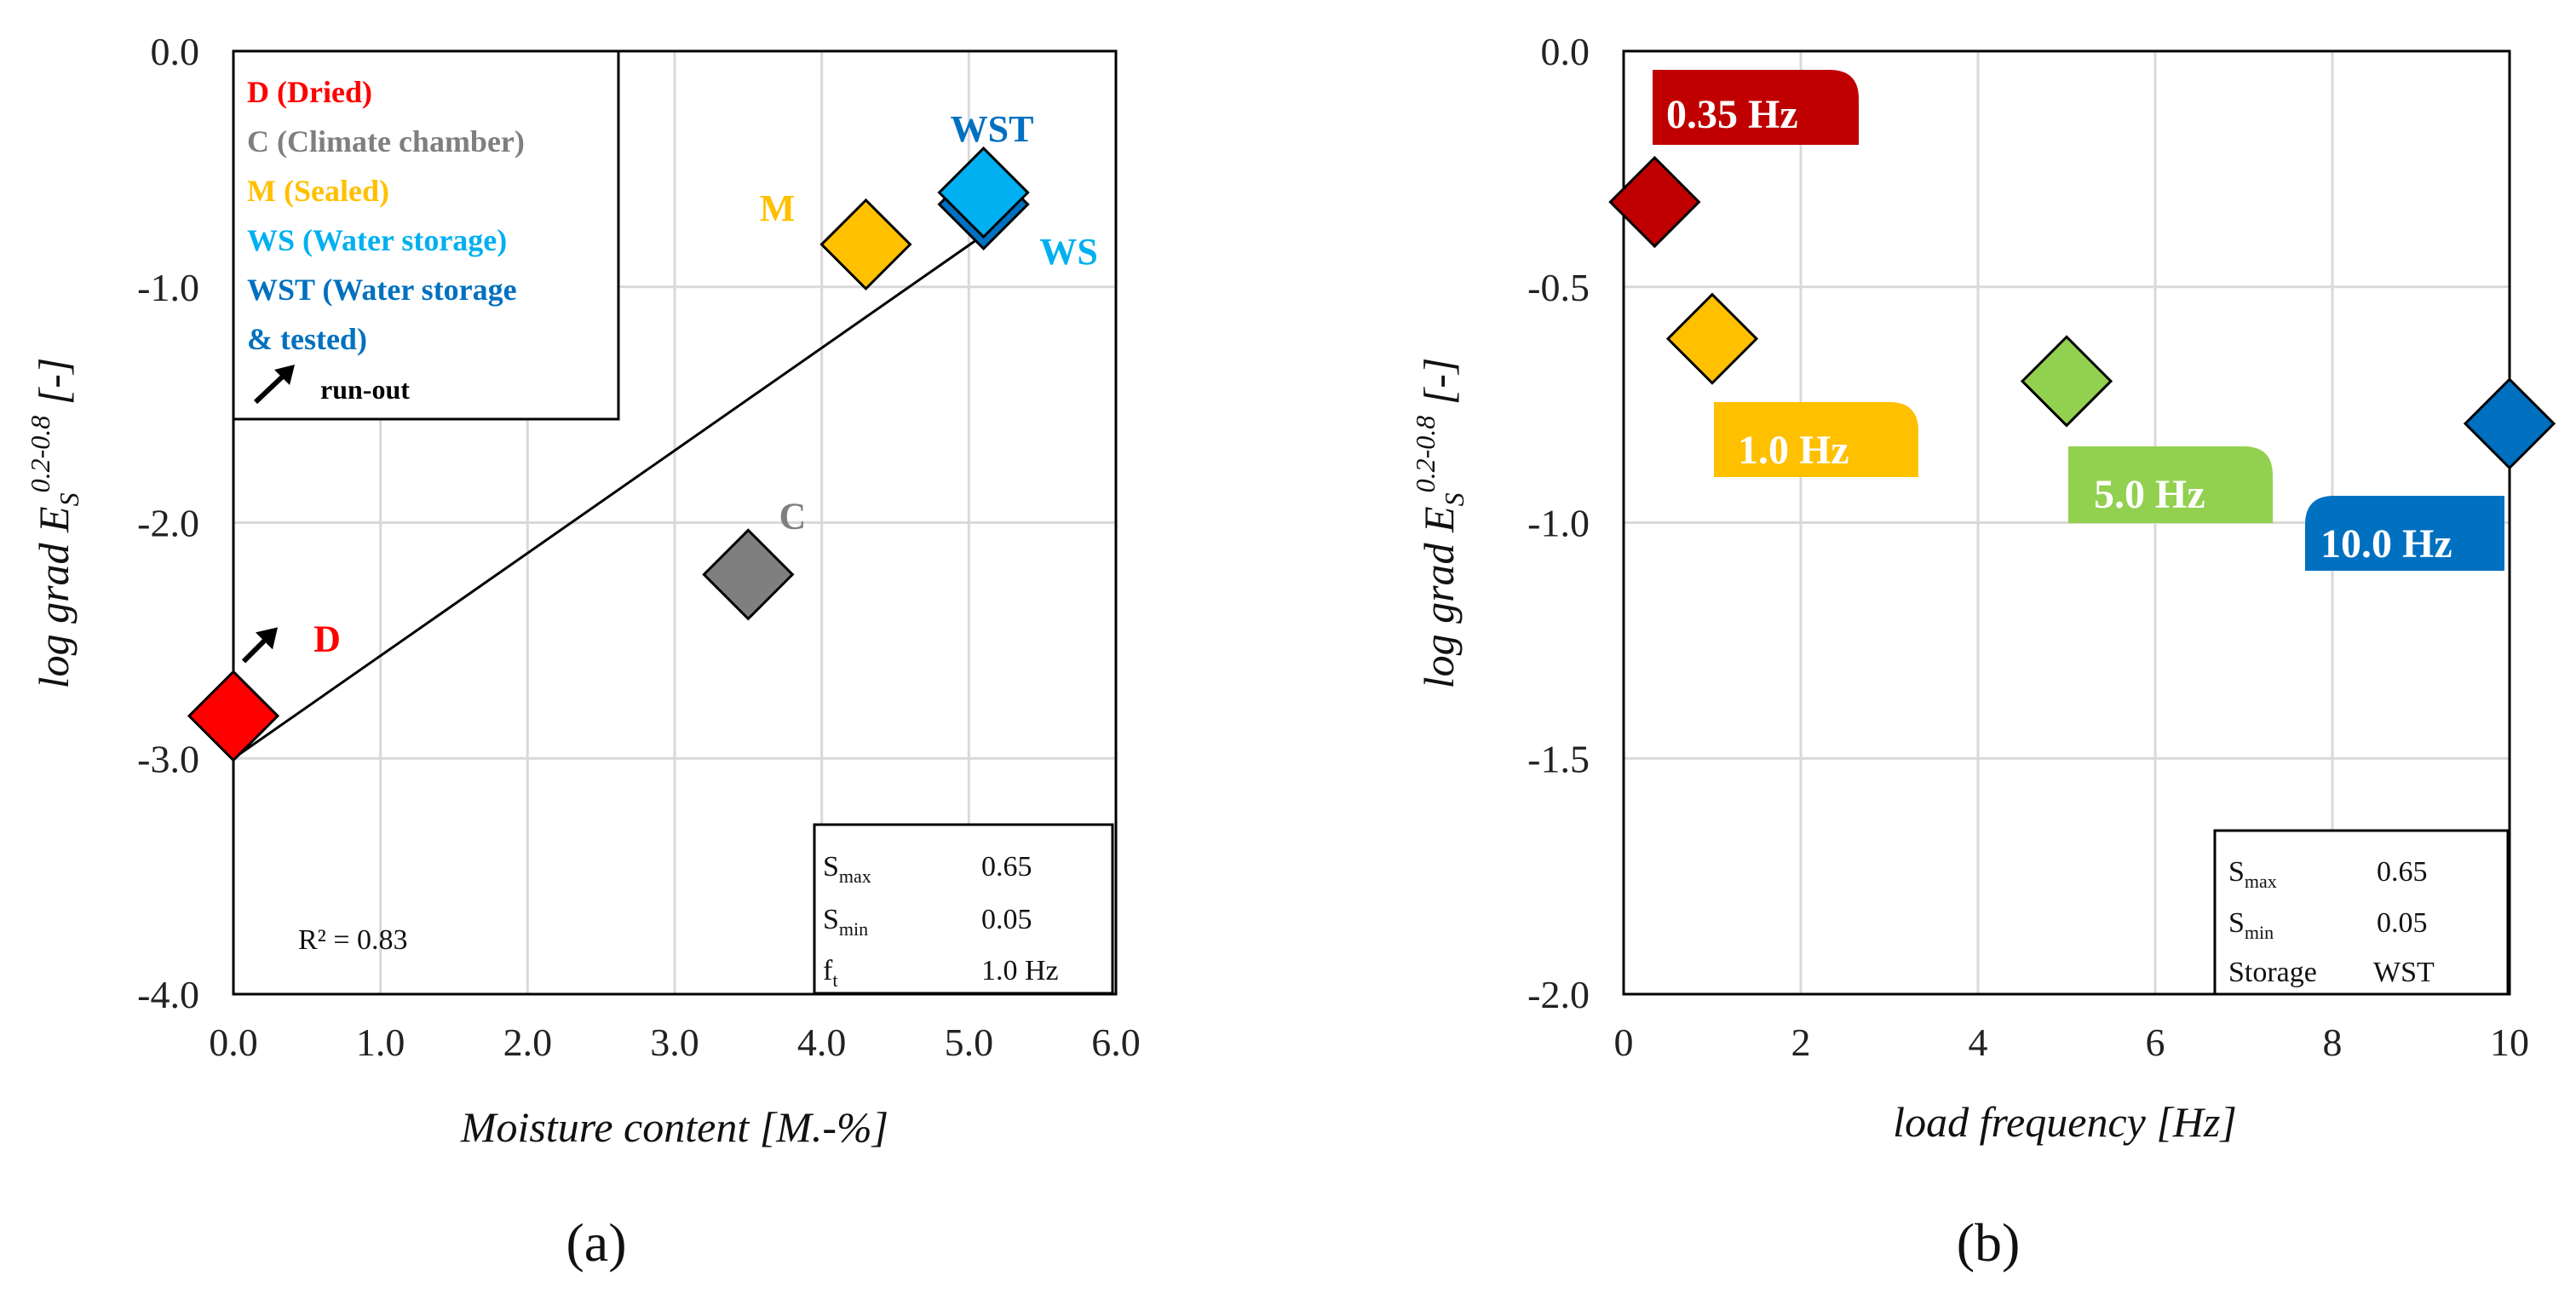 This screenshot has width=2576, height=1294. I want to click on x-tick-label: 0.0, so click(234, 1042).